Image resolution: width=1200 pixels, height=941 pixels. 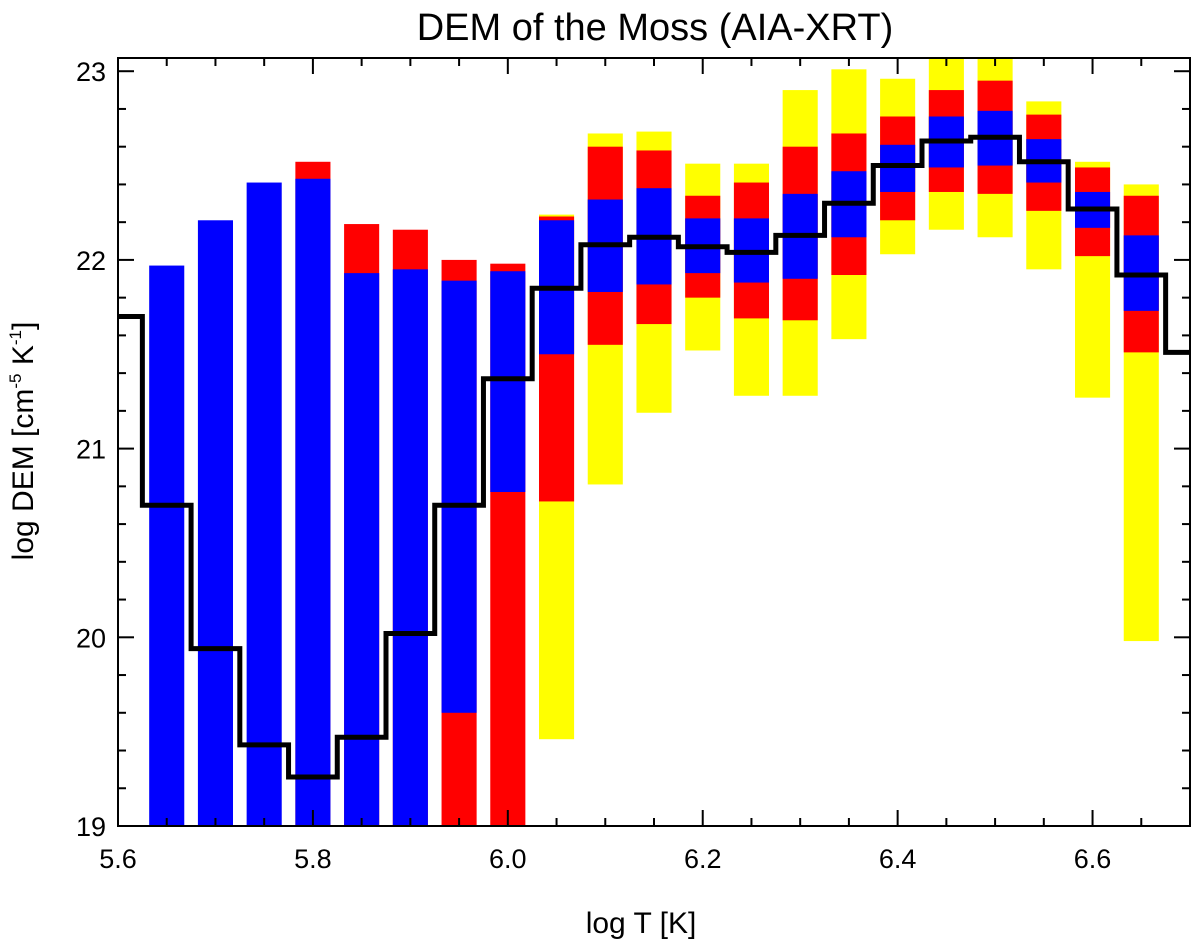 What do you see at coordinates (91, 638) in the screenshot?
I see `y-tick-label-1: 20` at bounding box center [91, 638].